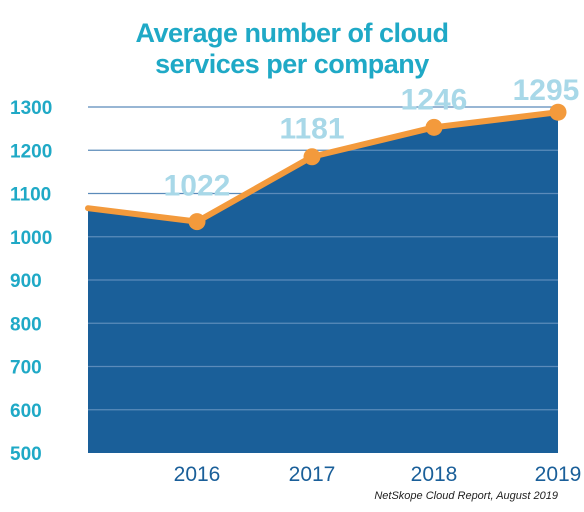 The width and height of the screenshot is (584, 512). What do you see at coordinates (466, 496) in the screenshot?
I see `source-note: NetSkope Cloud Report, August 2019` at bounding box center [466, 496].